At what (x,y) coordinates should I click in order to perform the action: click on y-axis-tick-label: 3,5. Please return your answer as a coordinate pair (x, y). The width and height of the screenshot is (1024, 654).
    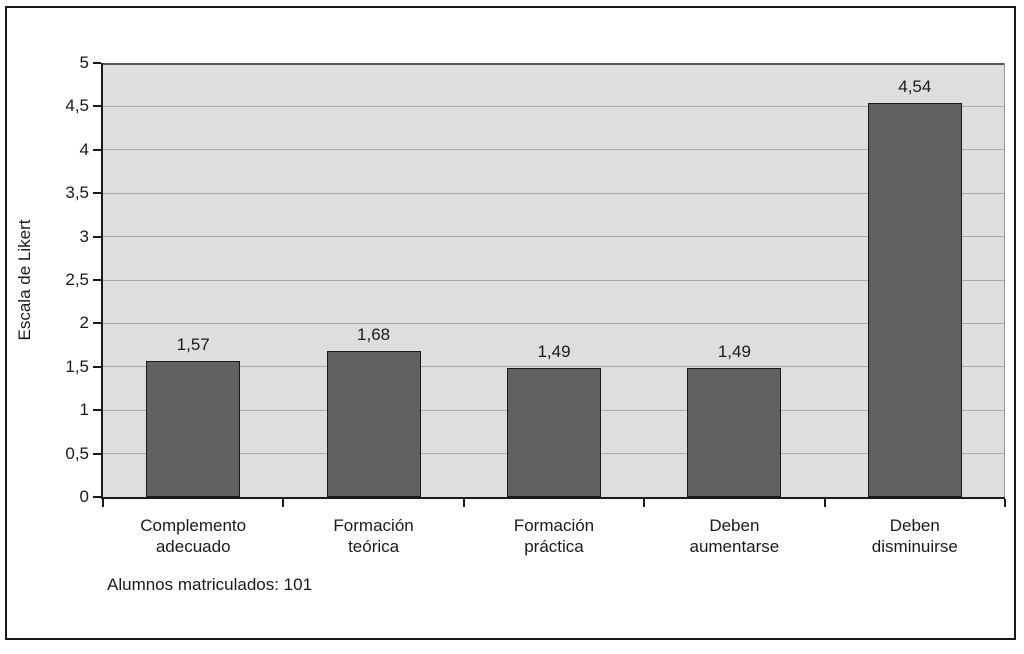
    Looking at the image, I should click on (77, 193).